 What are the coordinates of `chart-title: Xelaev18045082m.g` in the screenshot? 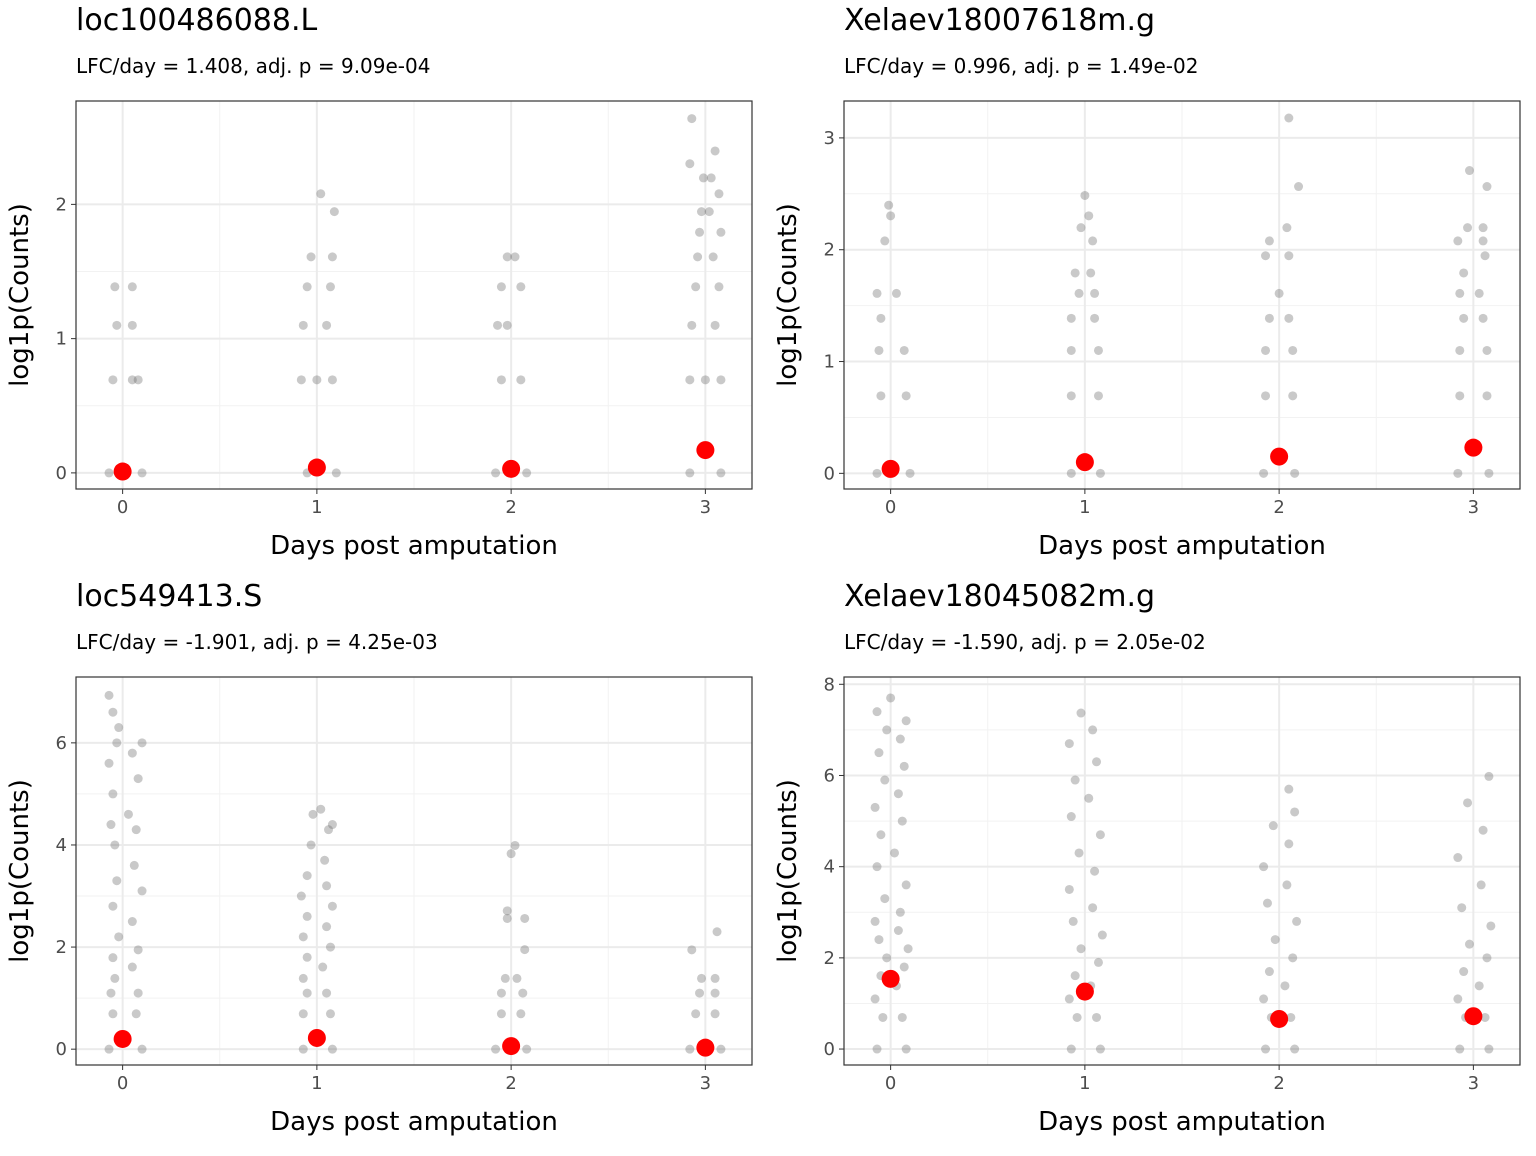 It's located at (999, 596).